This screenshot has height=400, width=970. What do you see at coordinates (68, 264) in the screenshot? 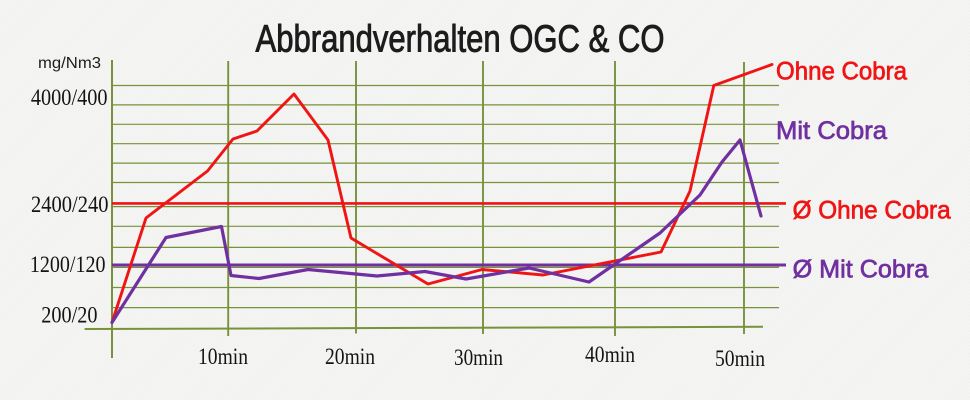
I see `svg-text: 1200/120` at bounding box center [68, 264].